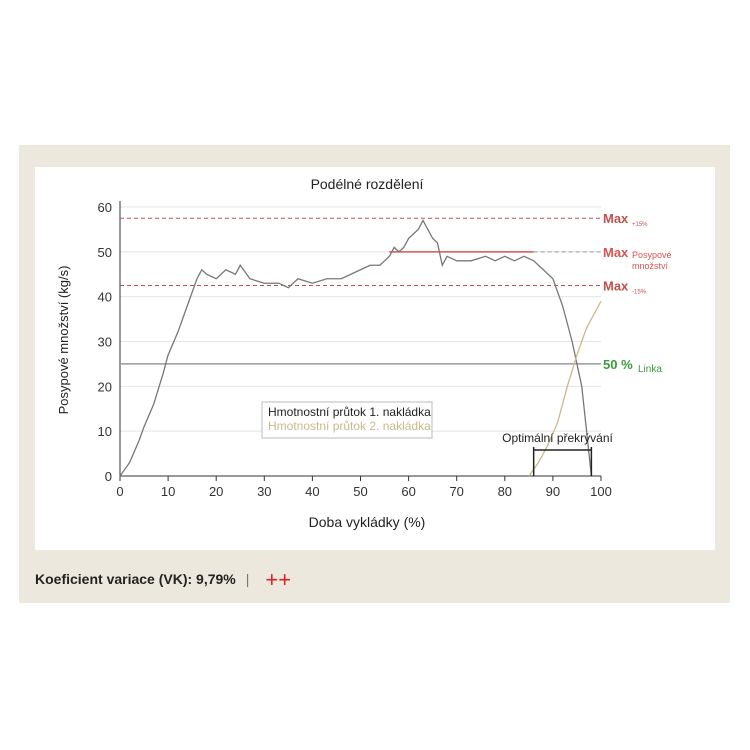  I want to click on x-axis-label: Doba vykládky (%), so click(367, 522).